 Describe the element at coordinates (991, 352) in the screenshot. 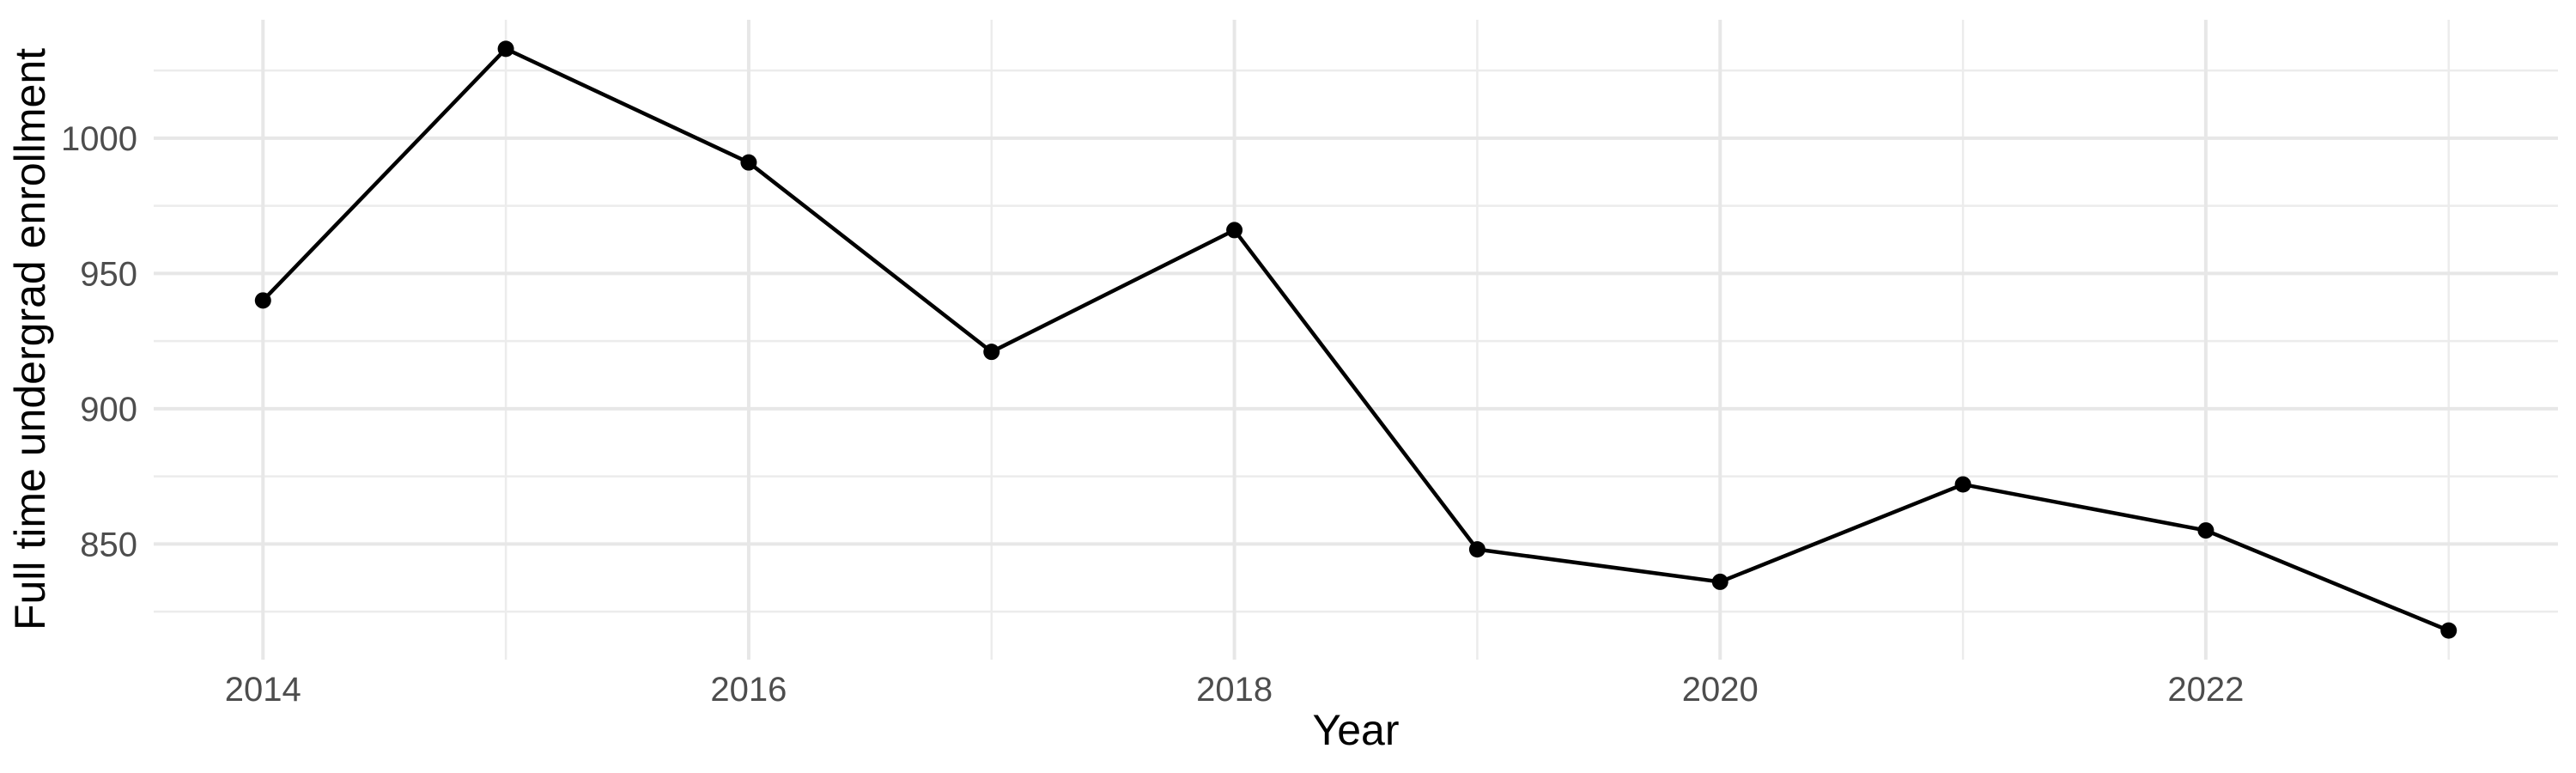

I see `data-point-2017` at that location.